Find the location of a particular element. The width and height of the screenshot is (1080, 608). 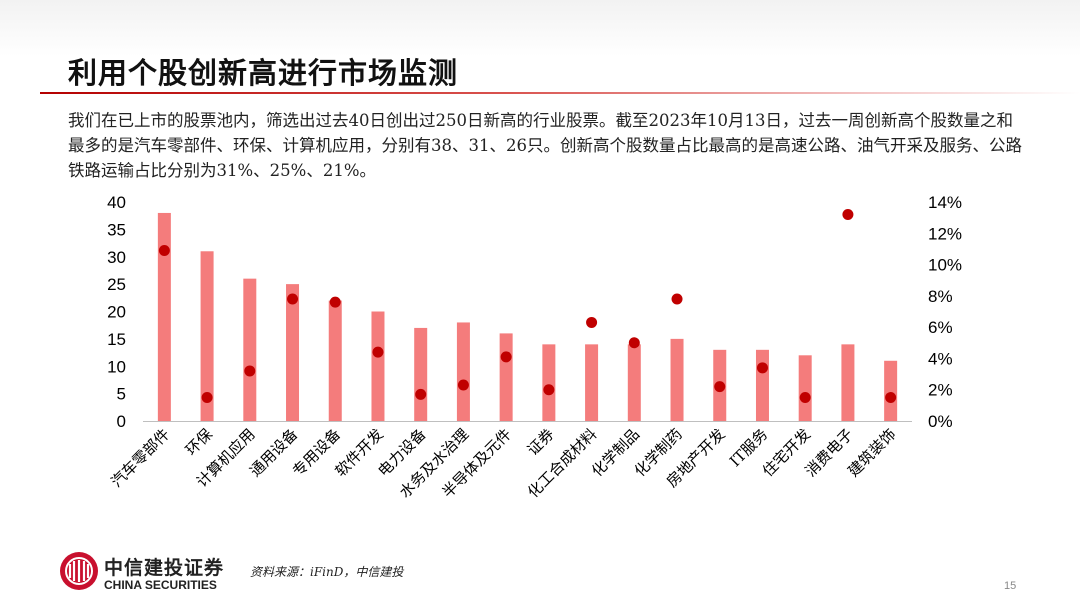

left-tick-label: 15 is located at coordinates (116, 339).